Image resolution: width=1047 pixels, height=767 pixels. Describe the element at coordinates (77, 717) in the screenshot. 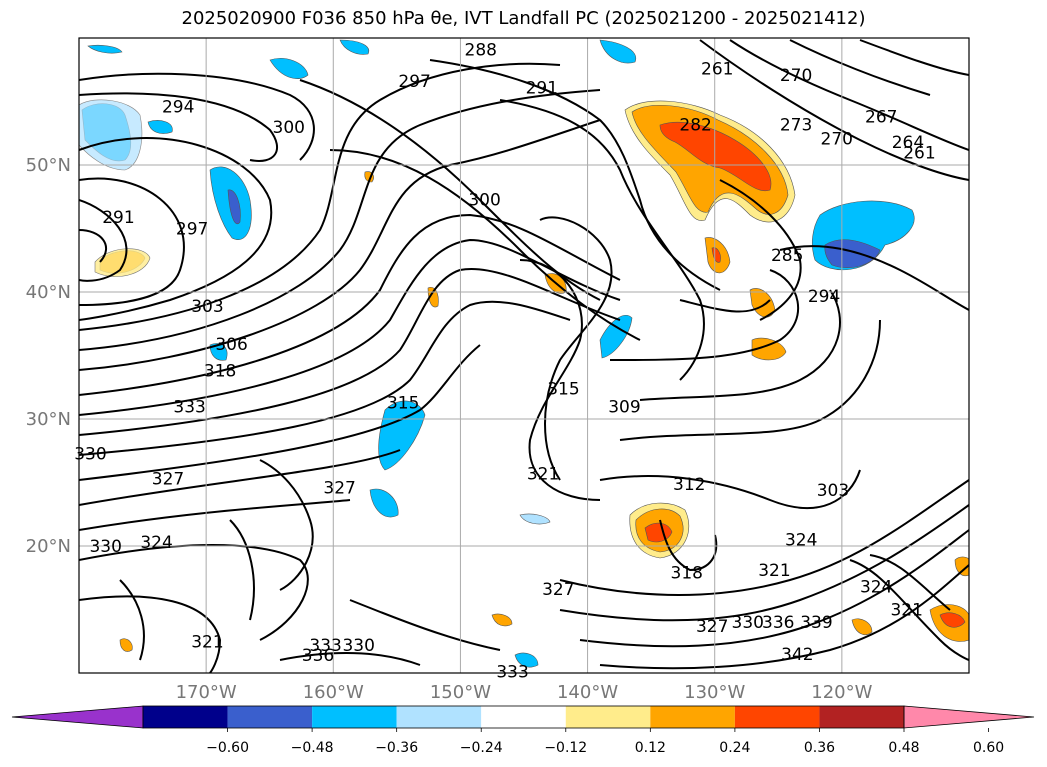

I see `colorbar-extend-low` at that location.